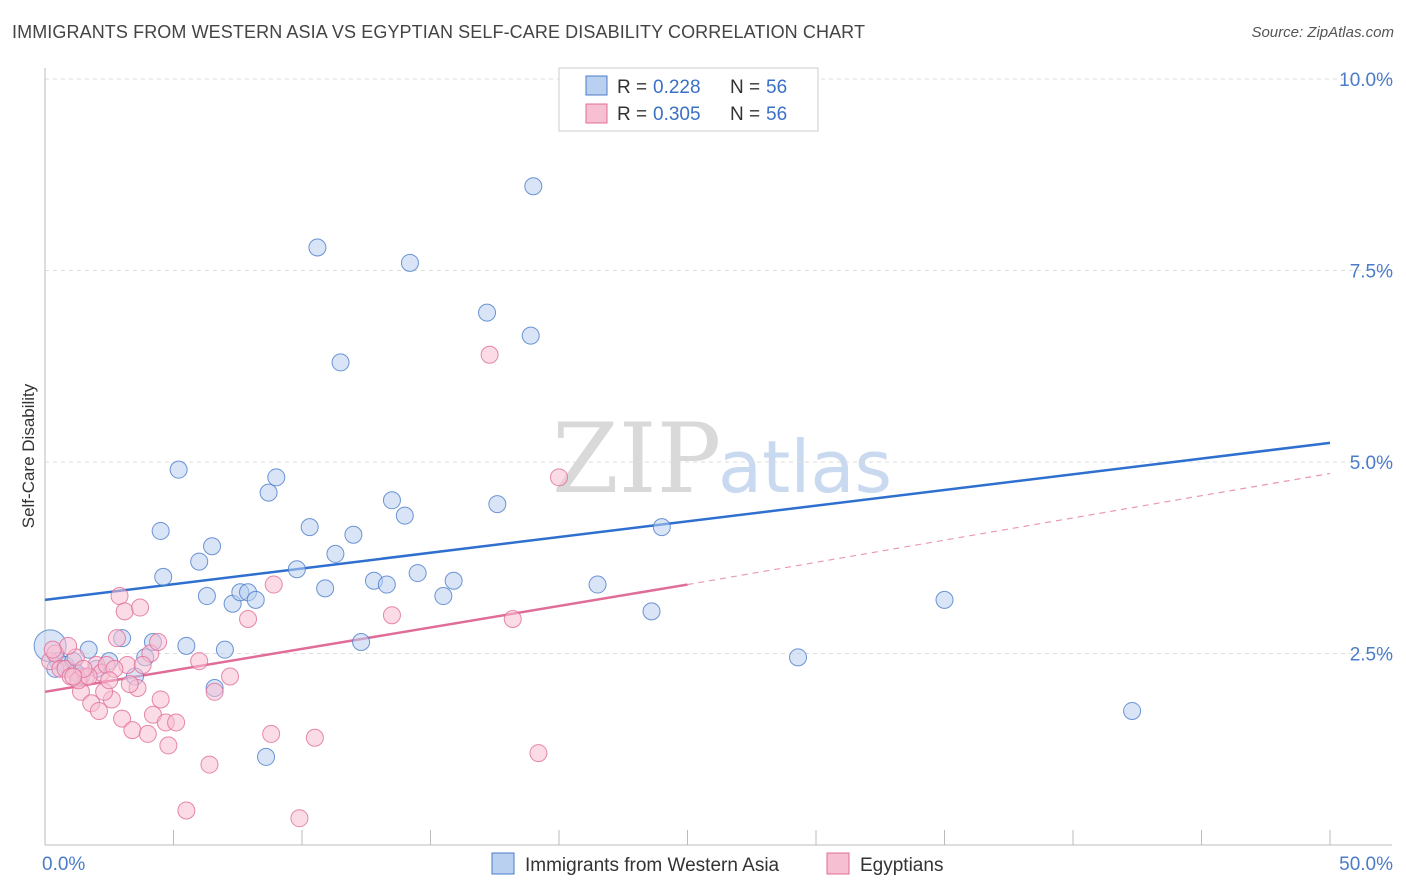 The height and width of the screenshot is (892, 1406). I want to click on bottom-legend: Immigrants from Western Asia Egyptians, so click(717, 864).